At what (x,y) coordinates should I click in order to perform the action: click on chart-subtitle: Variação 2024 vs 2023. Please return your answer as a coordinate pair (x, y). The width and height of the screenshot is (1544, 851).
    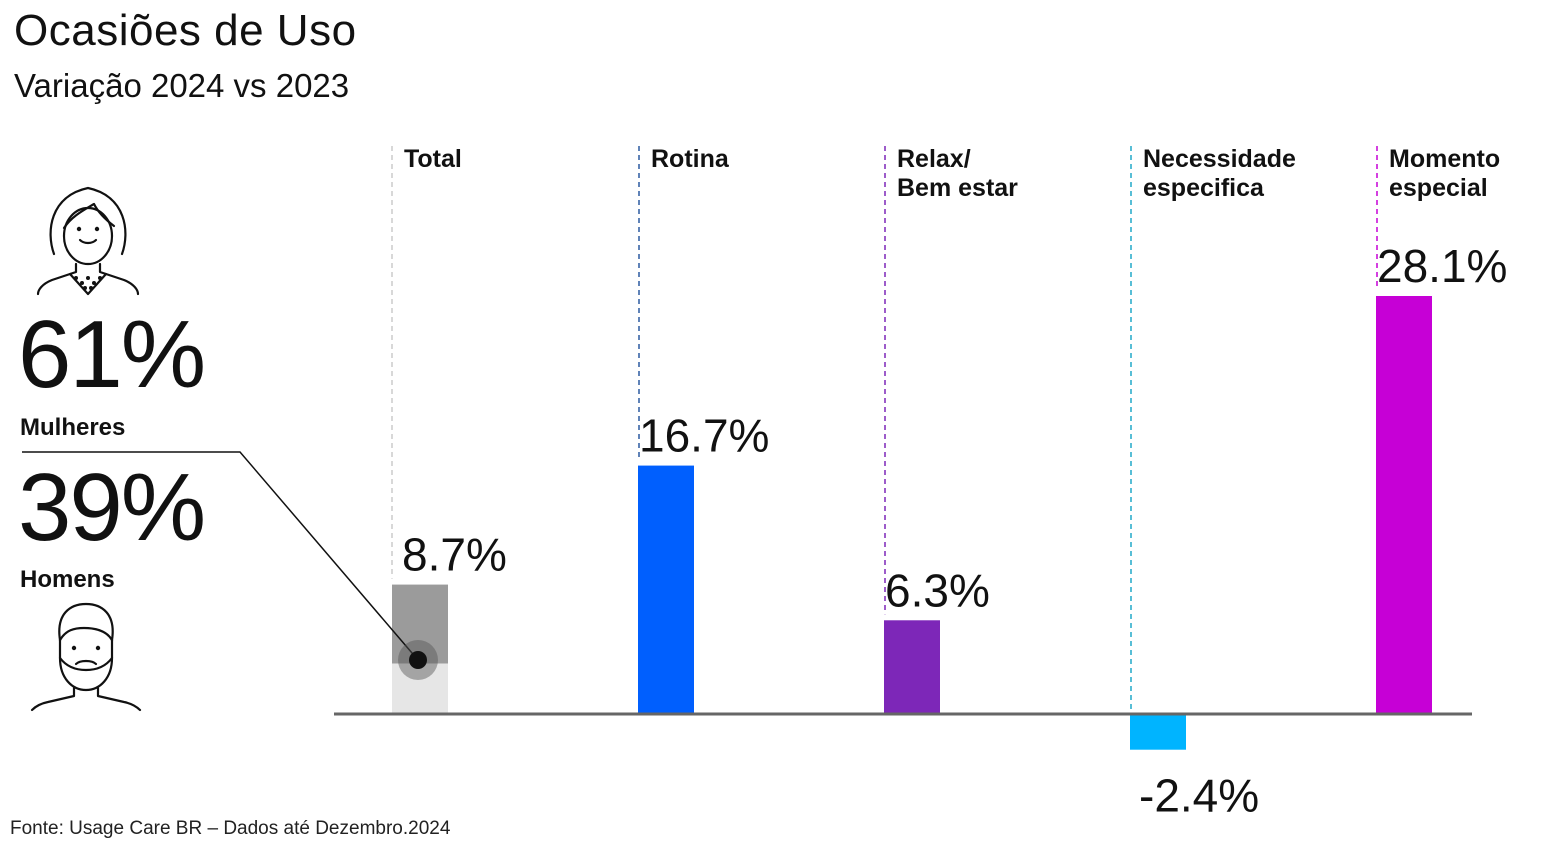
    Looking at the image, I should click on (182, 85).